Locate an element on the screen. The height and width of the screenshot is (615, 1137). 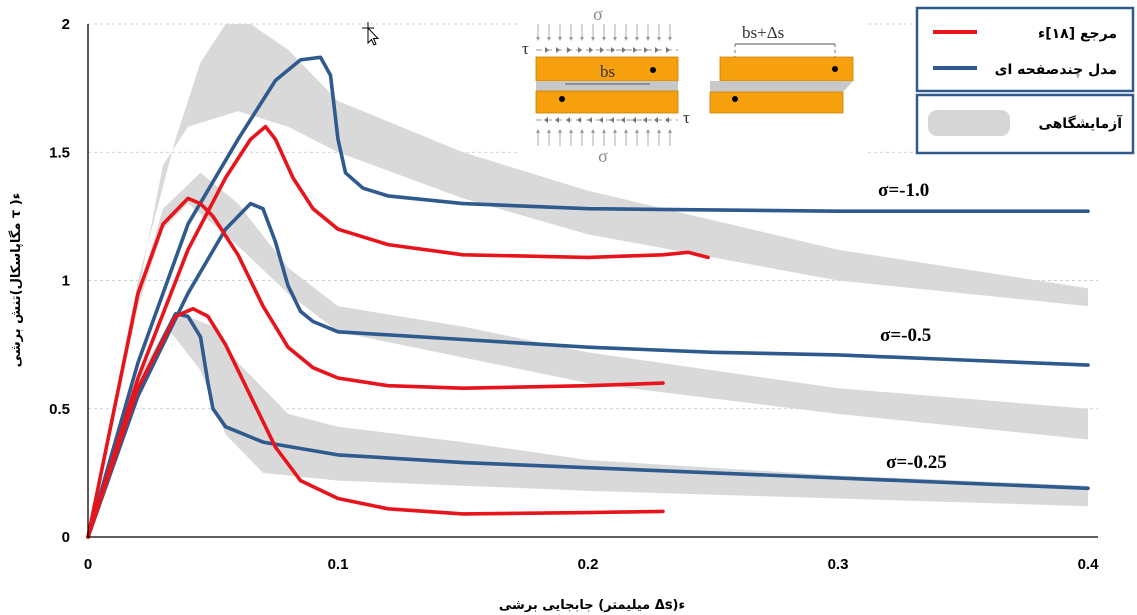
inset-shear-arrows is located at coordinates (607, 85).